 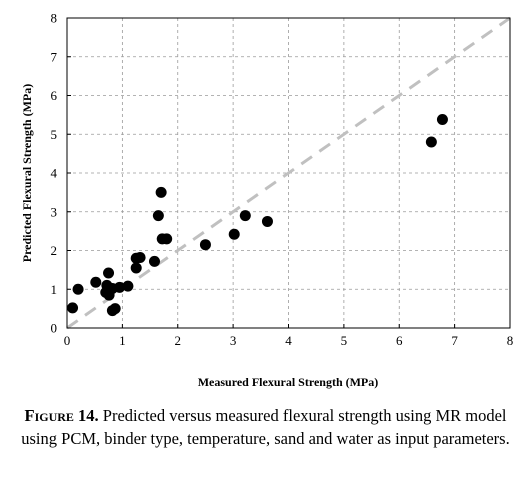 I want to click on y-tick-label: 5, so click(x=54, y=134).